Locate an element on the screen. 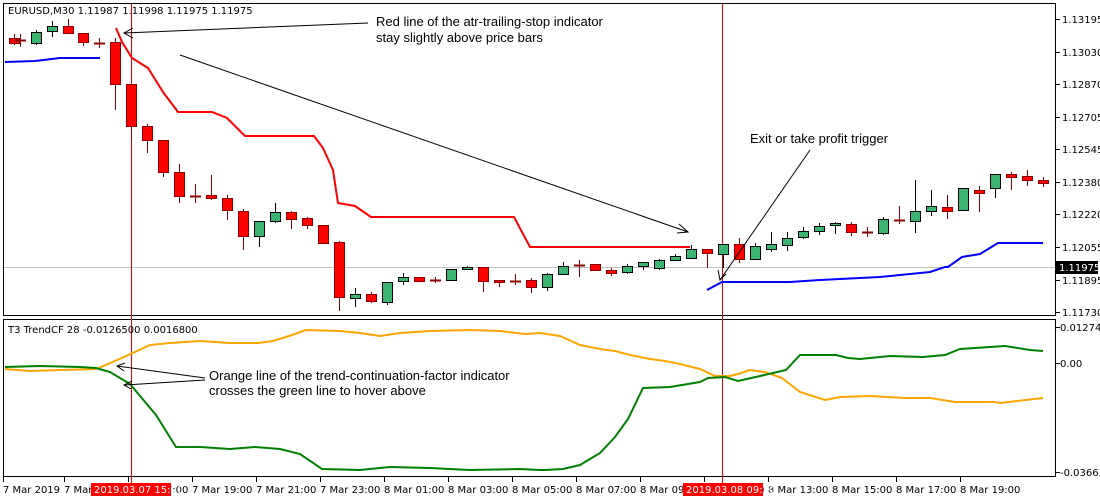  annotation-orange-2: crosses the green line to hover above is located at coordinates (317, 390).